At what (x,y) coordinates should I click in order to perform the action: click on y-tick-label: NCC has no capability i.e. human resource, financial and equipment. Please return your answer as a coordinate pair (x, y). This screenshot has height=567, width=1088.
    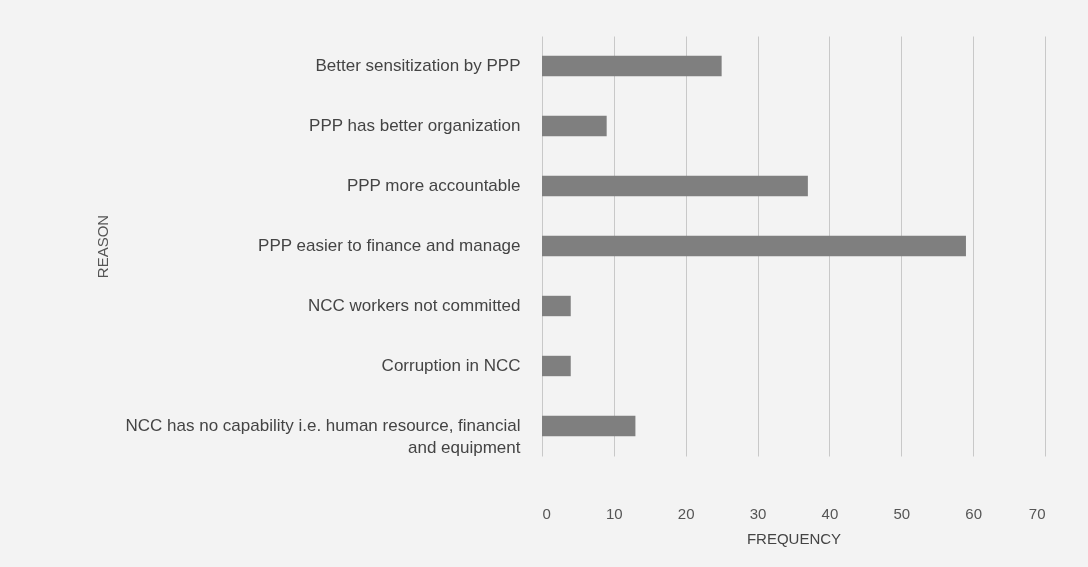
    Looking at the image, I should click on (323, 436).